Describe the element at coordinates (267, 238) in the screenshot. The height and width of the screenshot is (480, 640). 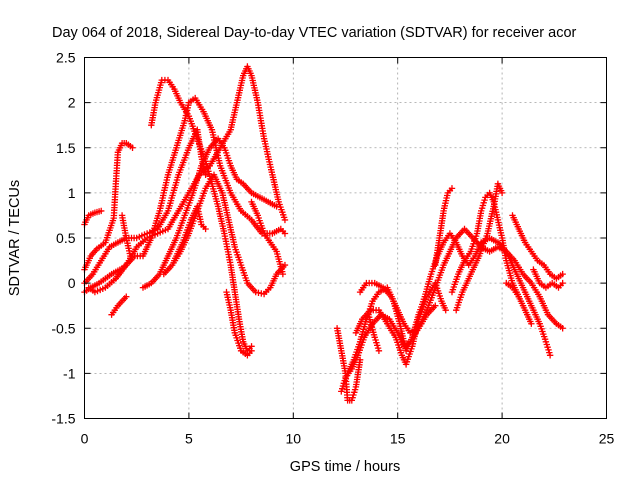
I see `series-arc13` at that location.